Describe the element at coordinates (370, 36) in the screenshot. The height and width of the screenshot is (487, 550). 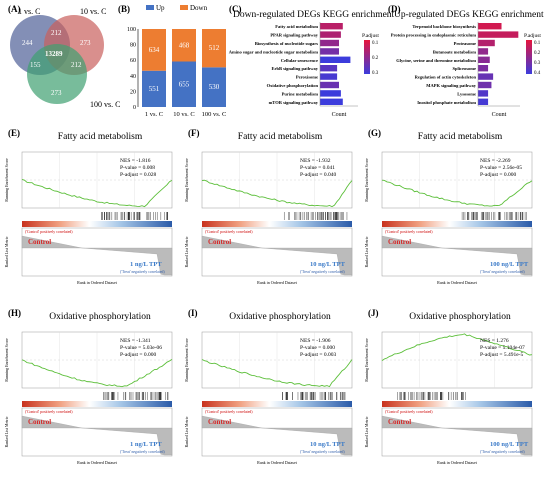
I see `kegg-legend-title: P.adjust` at that location.